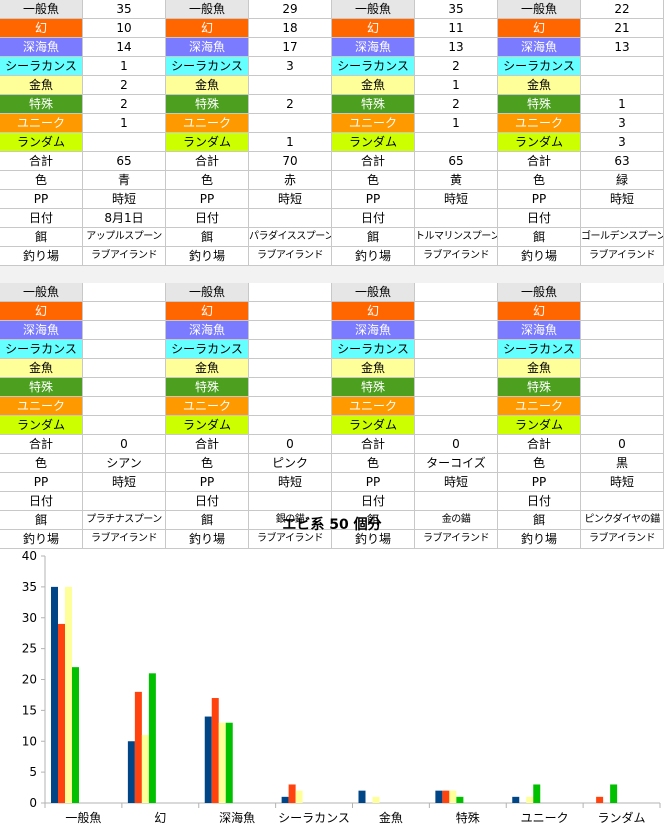 This screenshot has width=664, height=834. What do you see at coordinates (373, 142) in the screenshot?
I see `row-label-cell: ランダム` at bounding box center [373, 142].